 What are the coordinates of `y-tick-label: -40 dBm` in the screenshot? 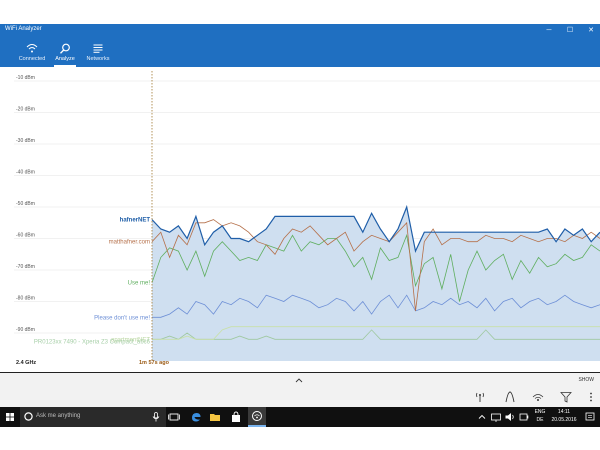 It's located at (25, 173).